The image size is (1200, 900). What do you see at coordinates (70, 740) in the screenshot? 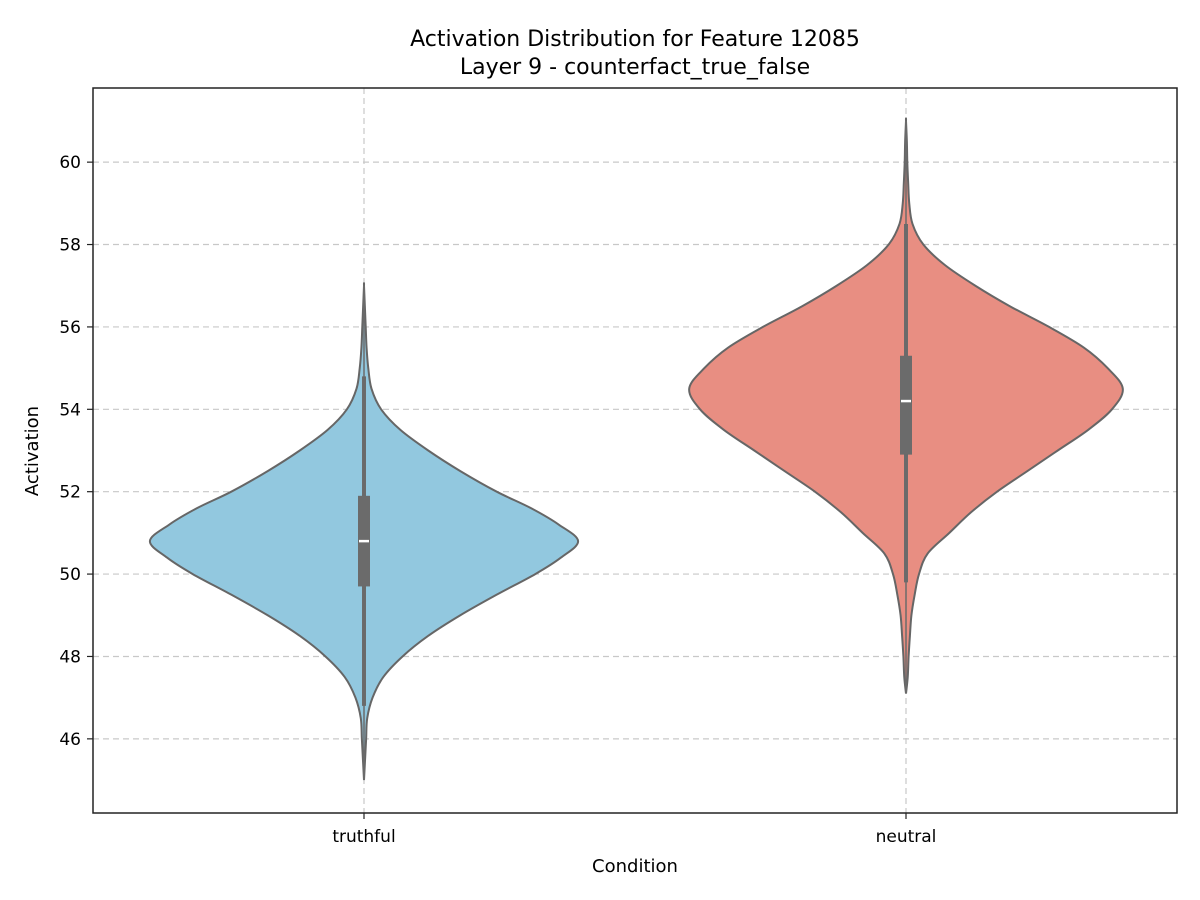
I see `y-tick-label: 46` at bounding box center [70, 740].